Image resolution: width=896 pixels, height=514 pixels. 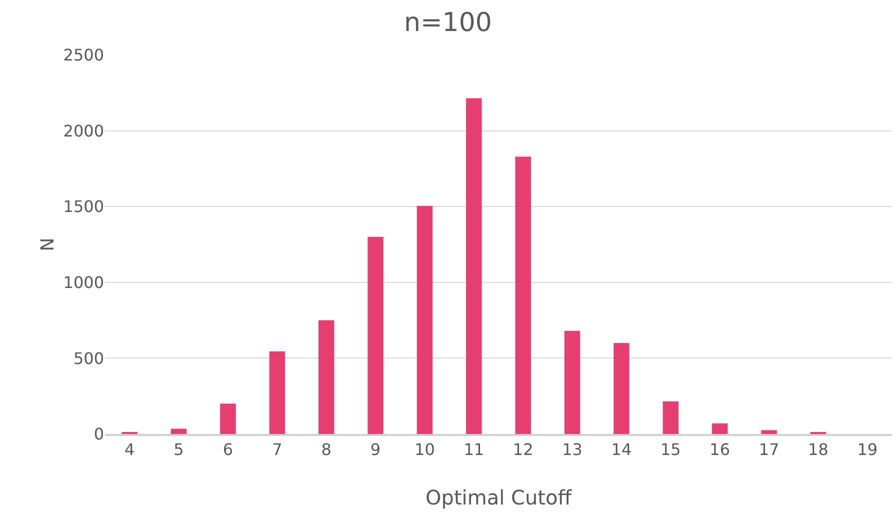 What do you see at coordinates (424, 449) in the screenshot?
I see `x-tick-label: 10` at bounding box center [424, 449].